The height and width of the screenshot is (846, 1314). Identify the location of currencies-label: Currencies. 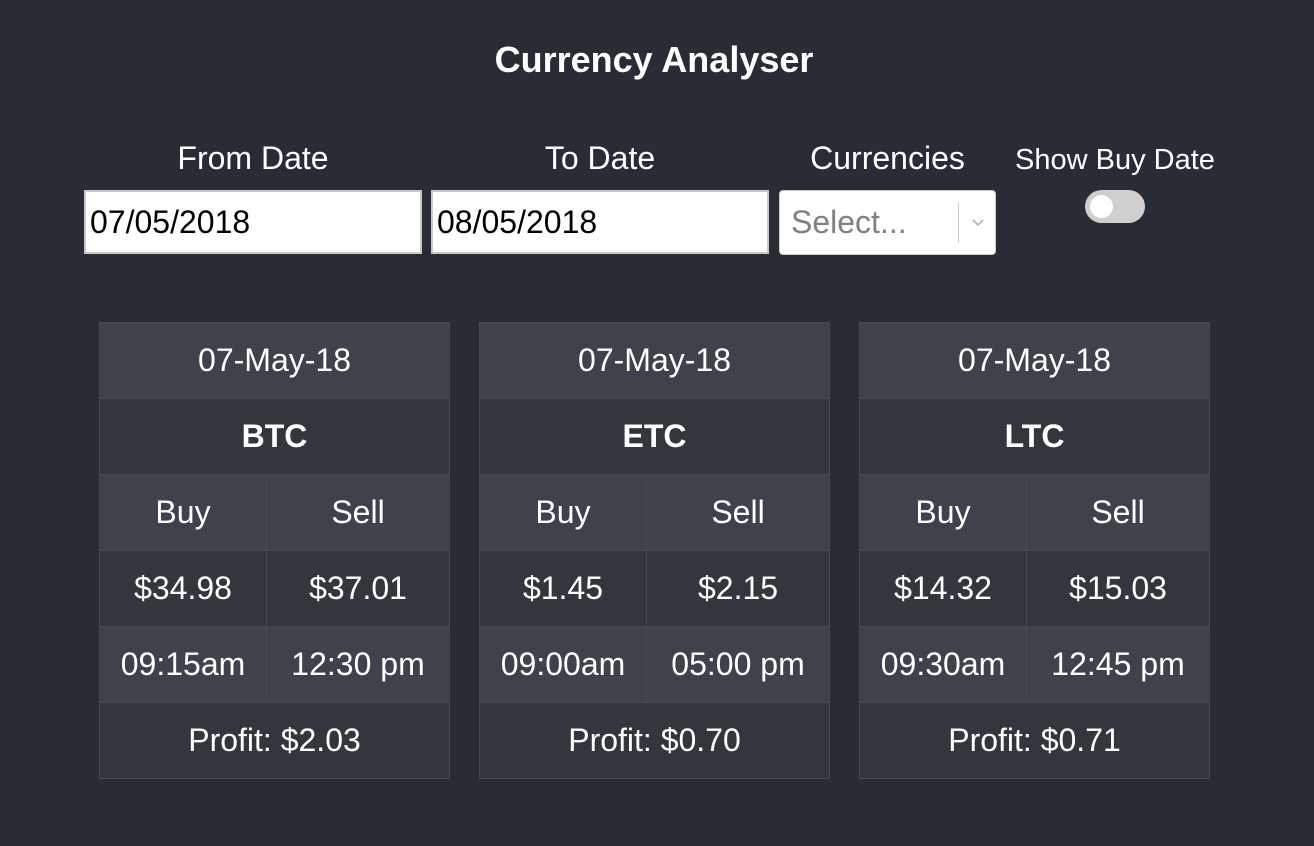
(887, 158).